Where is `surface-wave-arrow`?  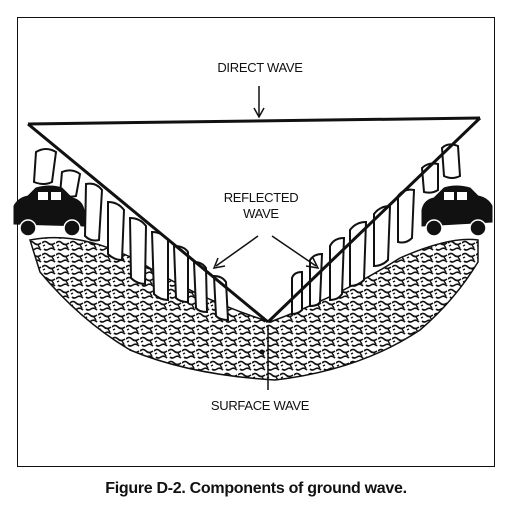
surface-wave-arrow is located at coordinates (264, 358).